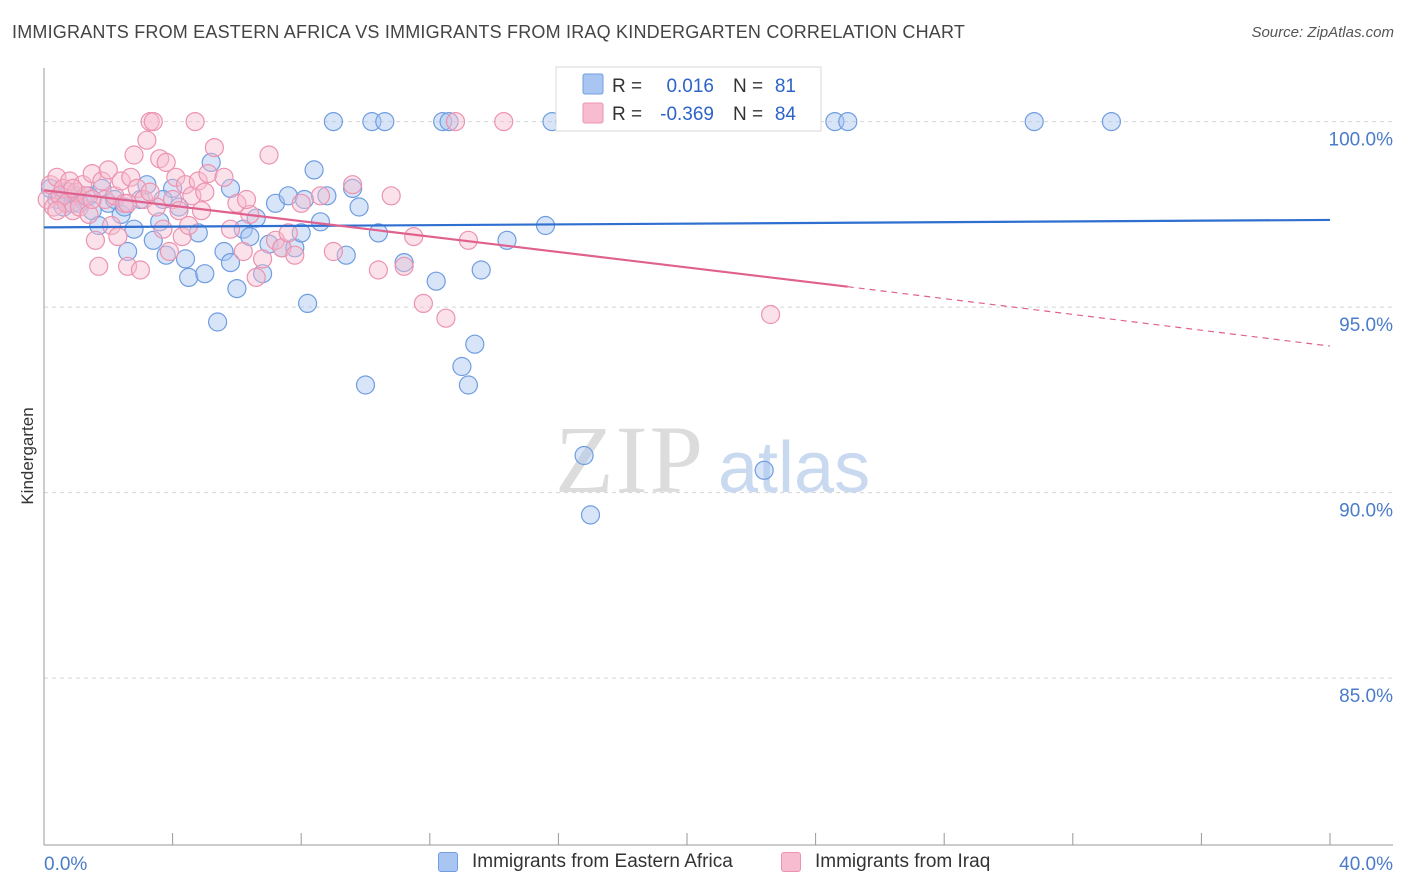 Image resolution: width=1406 pixels, height=892 pixels. Describe the element at coordinates (1322, 32) in the screenshot. I see `source-label: Source: ZipAtlas.com` at that location.